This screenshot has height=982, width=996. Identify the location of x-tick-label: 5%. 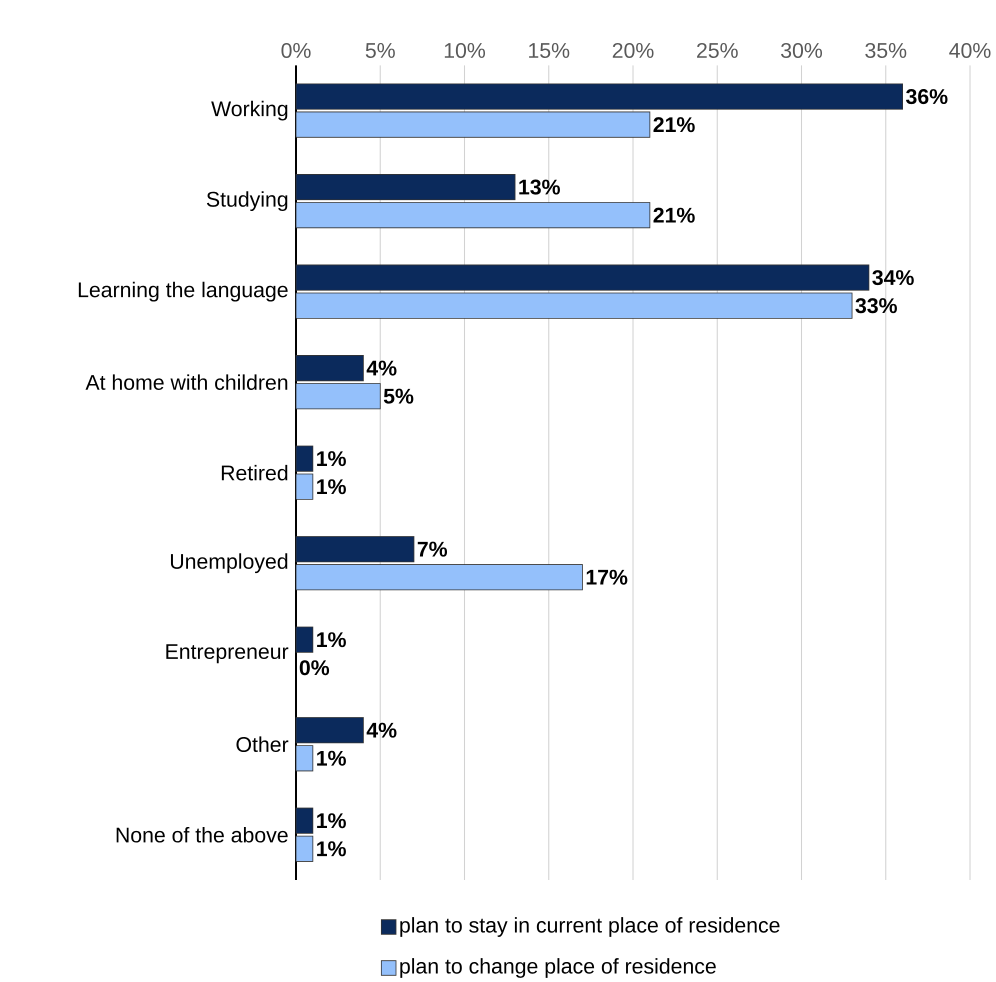
(380, 50).